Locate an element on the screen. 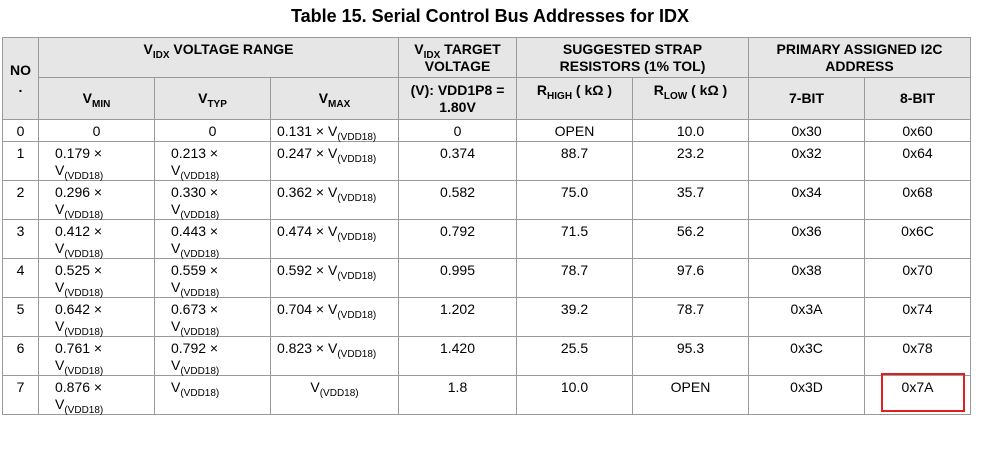 The width and height of the screenshot is (996, 460). cell-vtyp: V(VDD18) is located at coordinates (212, 395).